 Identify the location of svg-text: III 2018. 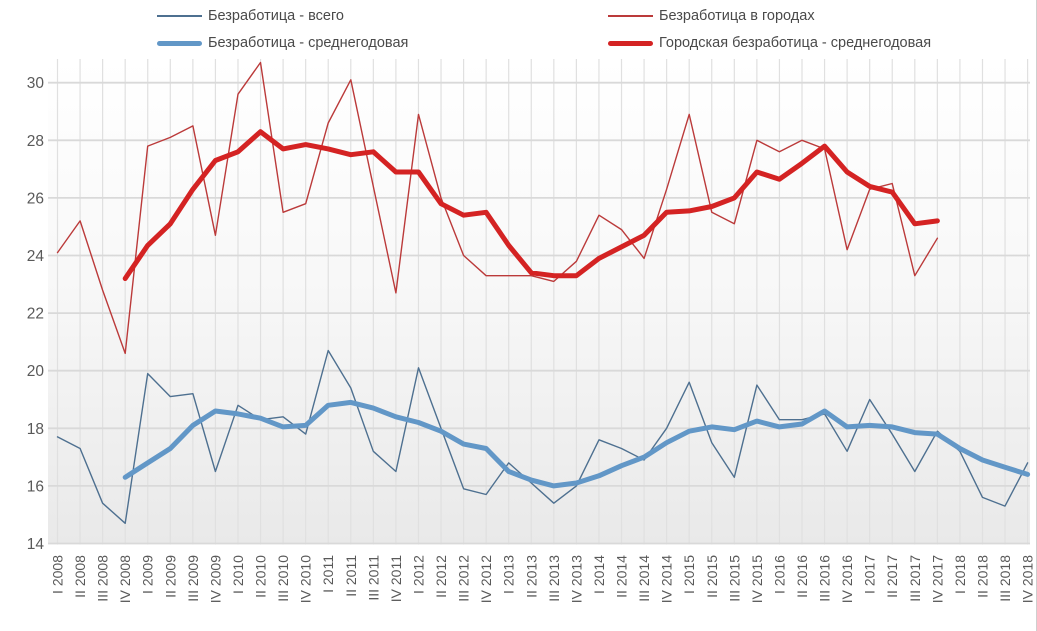
(1005, 578).